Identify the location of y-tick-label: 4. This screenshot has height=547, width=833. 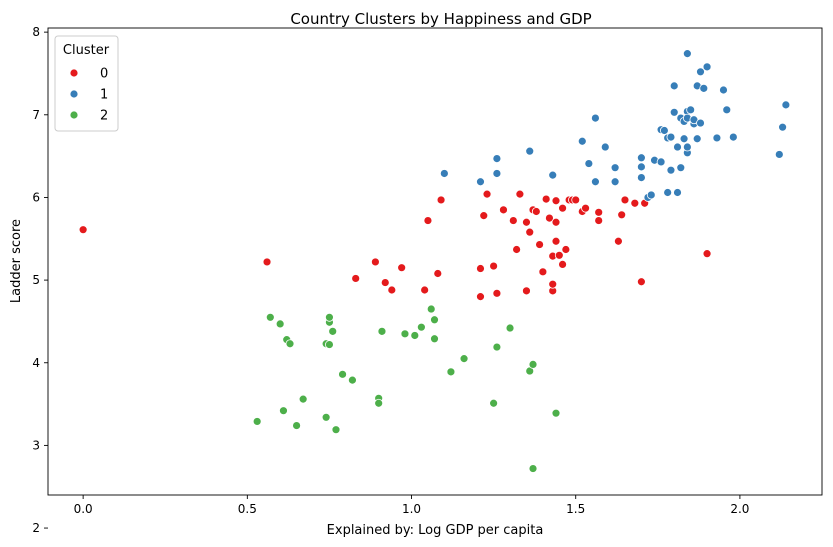
(36, 363).